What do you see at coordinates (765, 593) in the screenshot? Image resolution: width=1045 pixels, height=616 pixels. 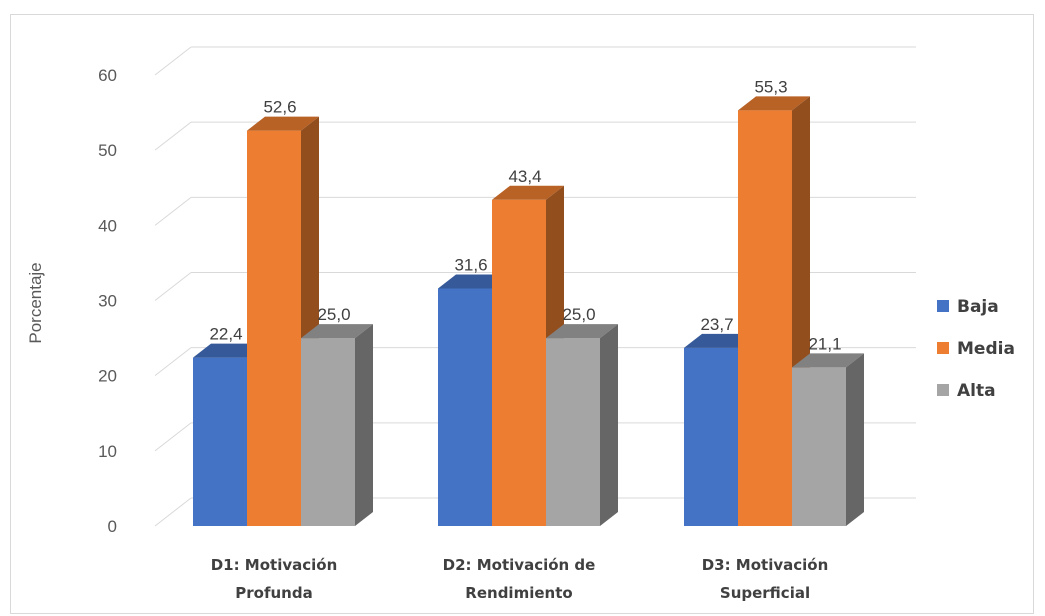 I see `x-category-label: Superficial` at bounding box center [765, 593].